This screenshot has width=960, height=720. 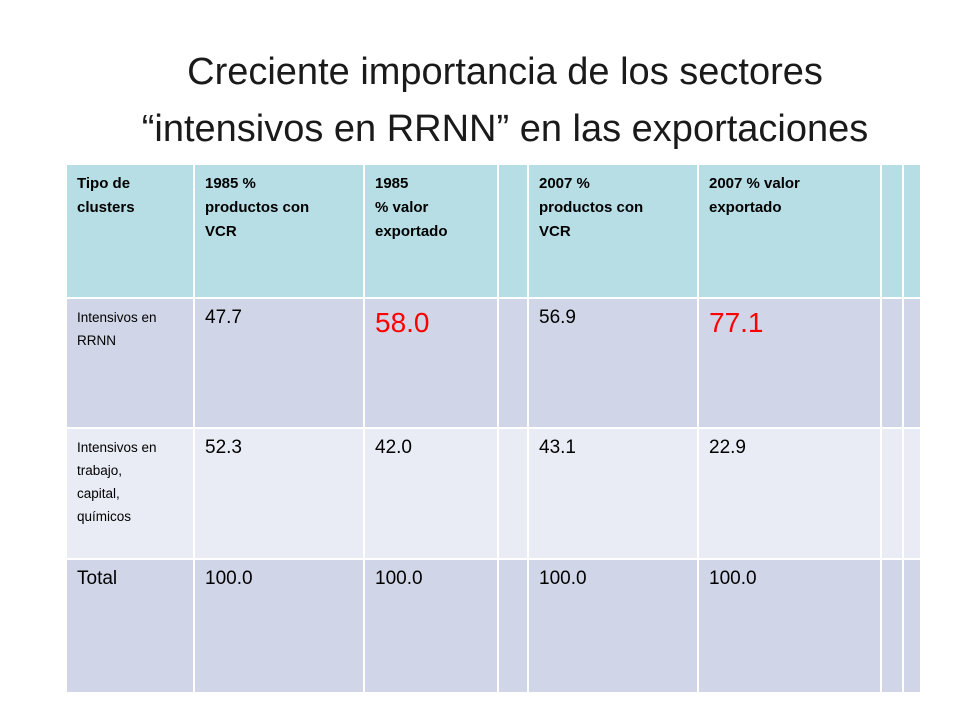 What do you see at coordinates (789, 231) in the screenshot?
I see `column-header-export-value-2007: 2007 % valor exportado` at bounding box center [789, 231].